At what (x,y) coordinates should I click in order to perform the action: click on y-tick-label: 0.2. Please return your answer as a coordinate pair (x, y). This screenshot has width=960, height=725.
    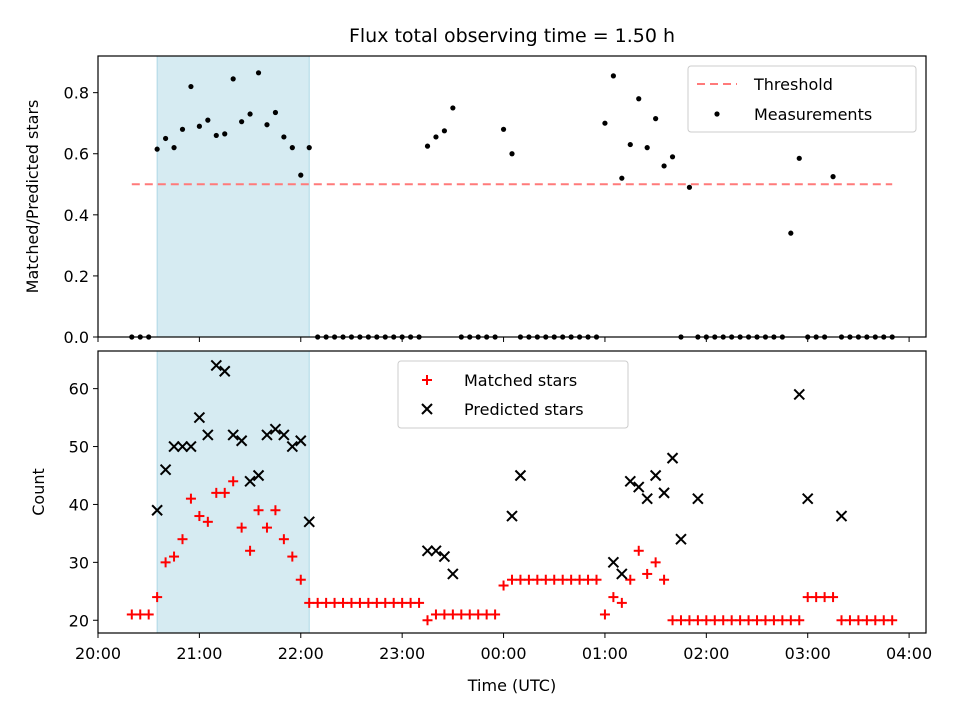
    Looking at the image, I should click on (76, 276).